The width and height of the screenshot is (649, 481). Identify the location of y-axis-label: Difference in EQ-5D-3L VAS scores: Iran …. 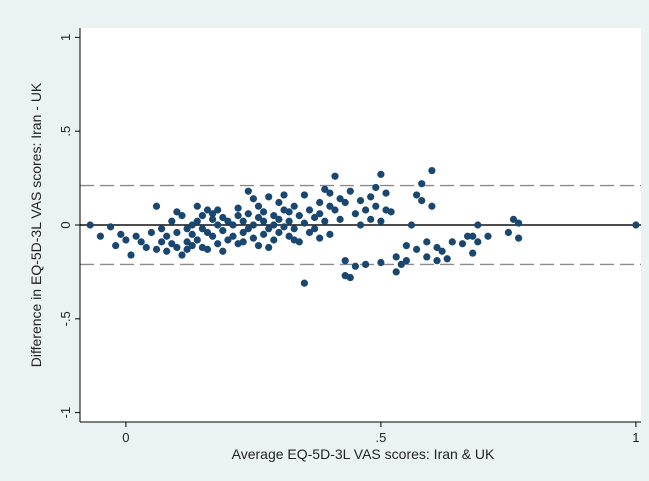
(36, 224).